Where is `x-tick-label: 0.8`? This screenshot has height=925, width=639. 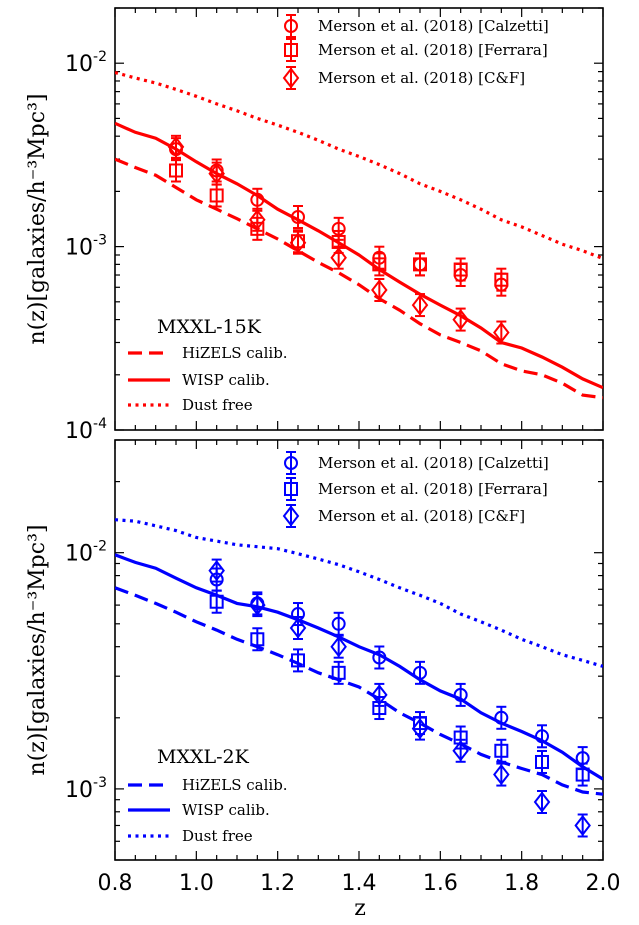
x-tick-label: 0.8 is located at coordinates (115, 883).